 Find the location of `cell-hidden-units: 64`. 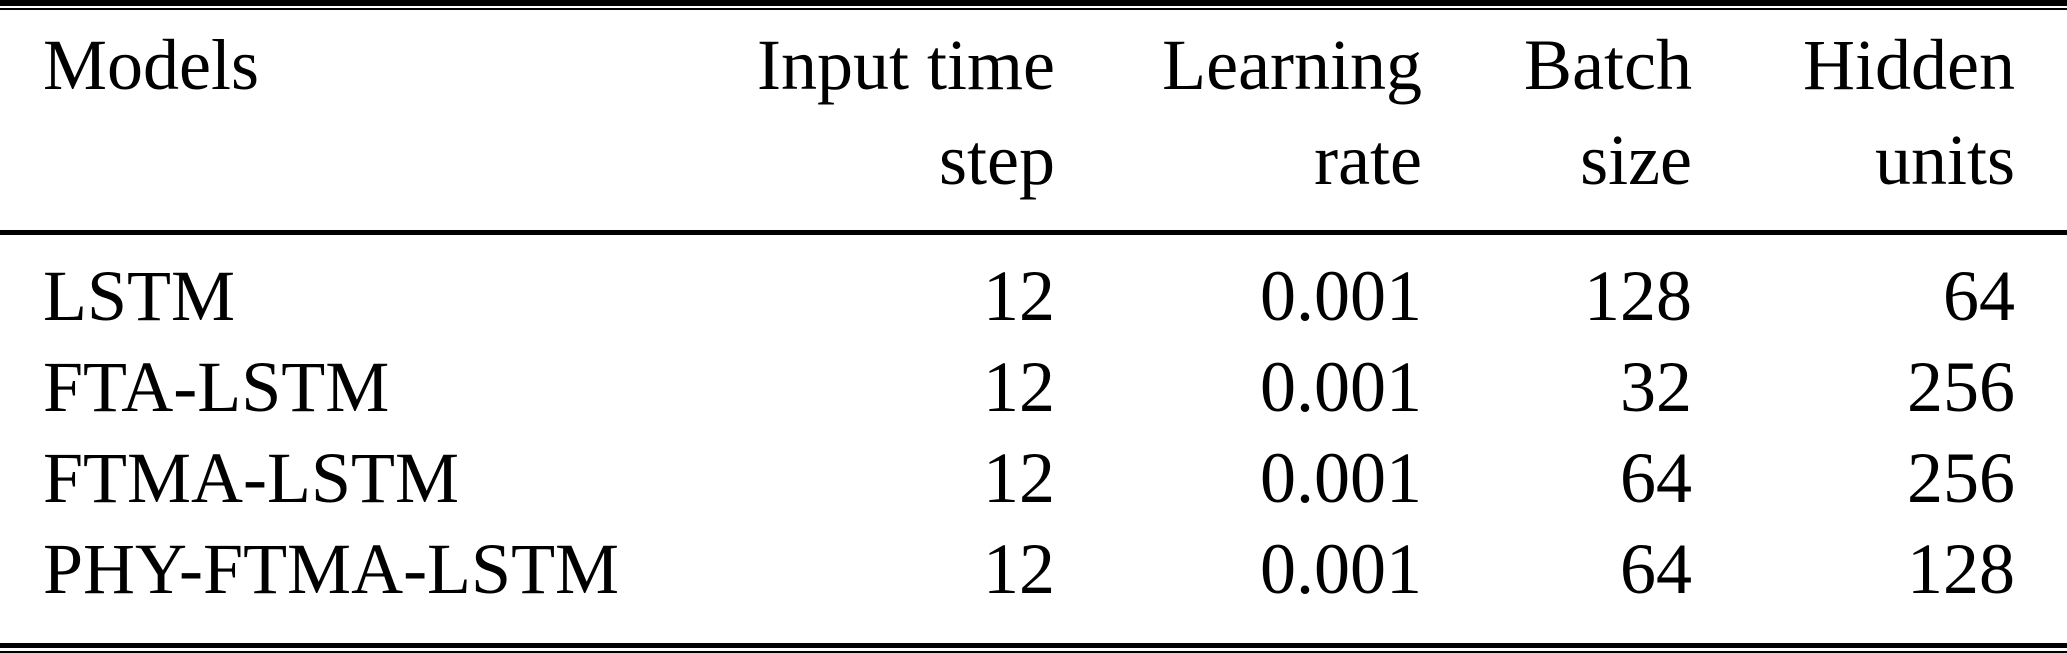

cell-hidden-units: 64 is located at coordinates (1979, 296).